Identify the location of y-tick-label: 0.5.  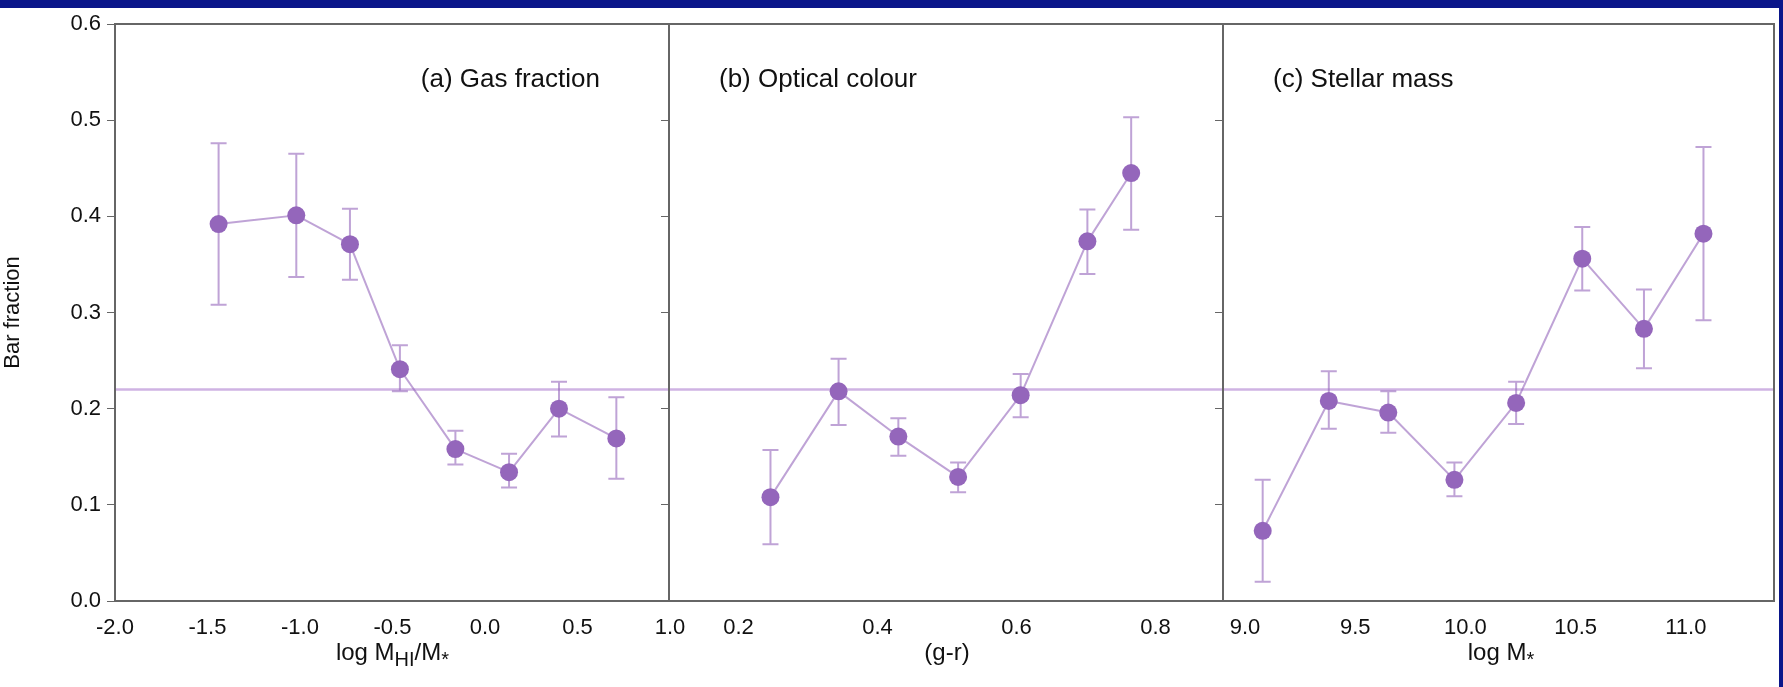
(85, 119).